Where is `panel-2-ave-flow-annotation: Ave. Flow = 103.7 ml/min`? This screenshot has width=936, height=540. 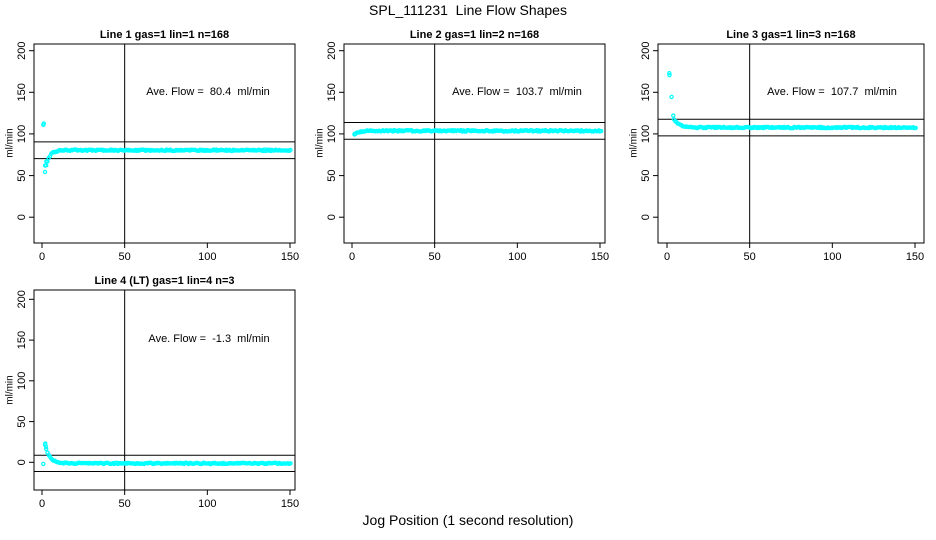 panel-2-ave-flow-annotation: Ave. Flow = 103.7 ml/min is located at coordinates (517, 92).